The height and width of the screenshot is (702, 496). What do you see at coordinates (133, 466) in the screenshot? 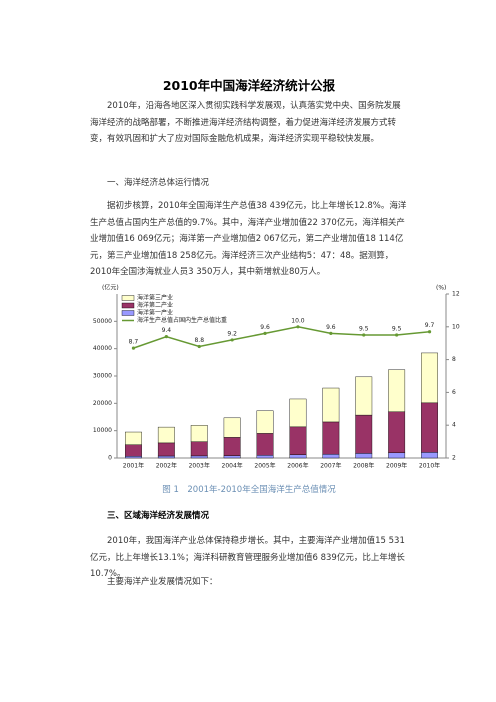
I see `x-tick-label: 2001年` at bounding box center [133, 466].